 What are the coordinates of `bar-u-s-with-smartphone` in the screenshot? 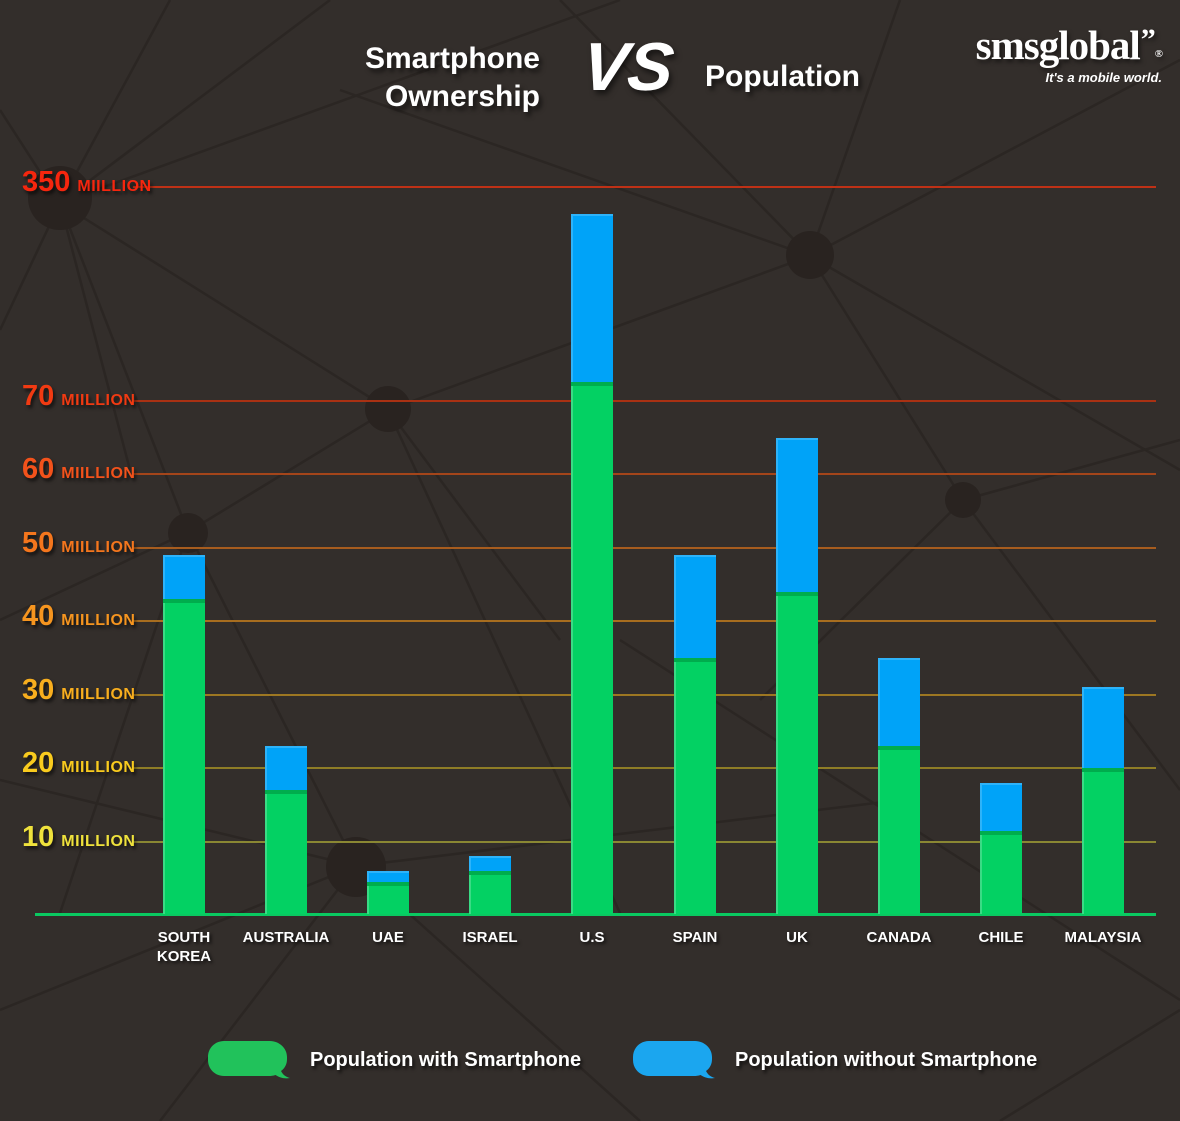 It's located at (592, 648).